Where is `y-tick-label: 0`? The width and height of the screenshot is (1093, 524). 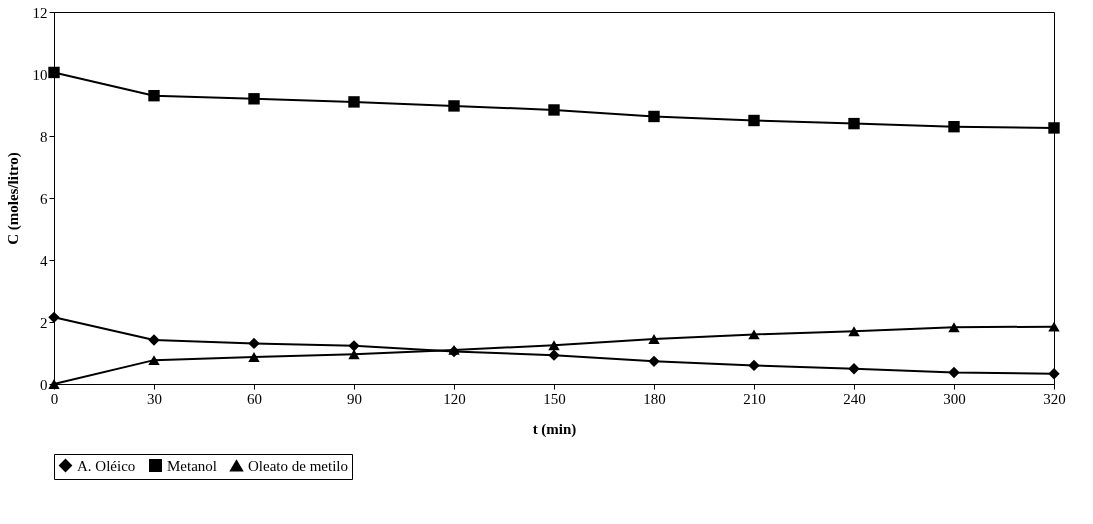 y-tick-label: 0 is located at coordinates (44, 384).